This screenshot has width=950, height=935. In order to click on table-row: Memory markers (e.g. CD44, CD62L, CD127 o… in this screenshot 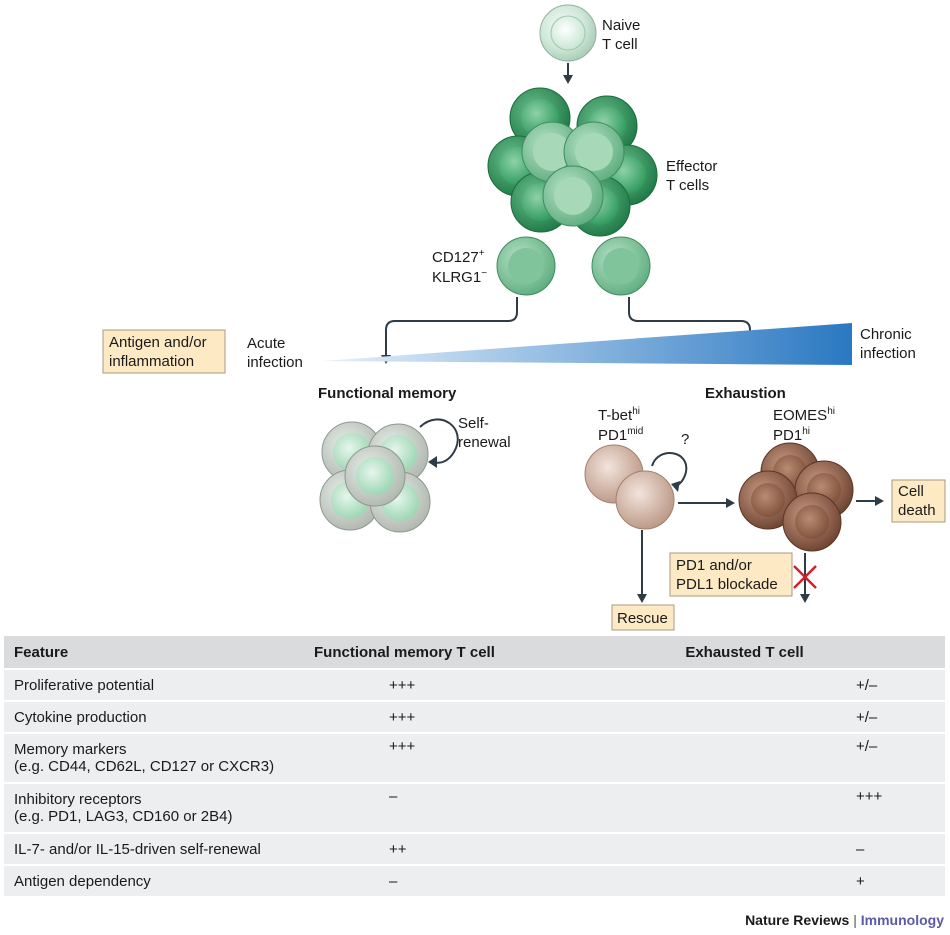, I will do `click(474, 758)`.